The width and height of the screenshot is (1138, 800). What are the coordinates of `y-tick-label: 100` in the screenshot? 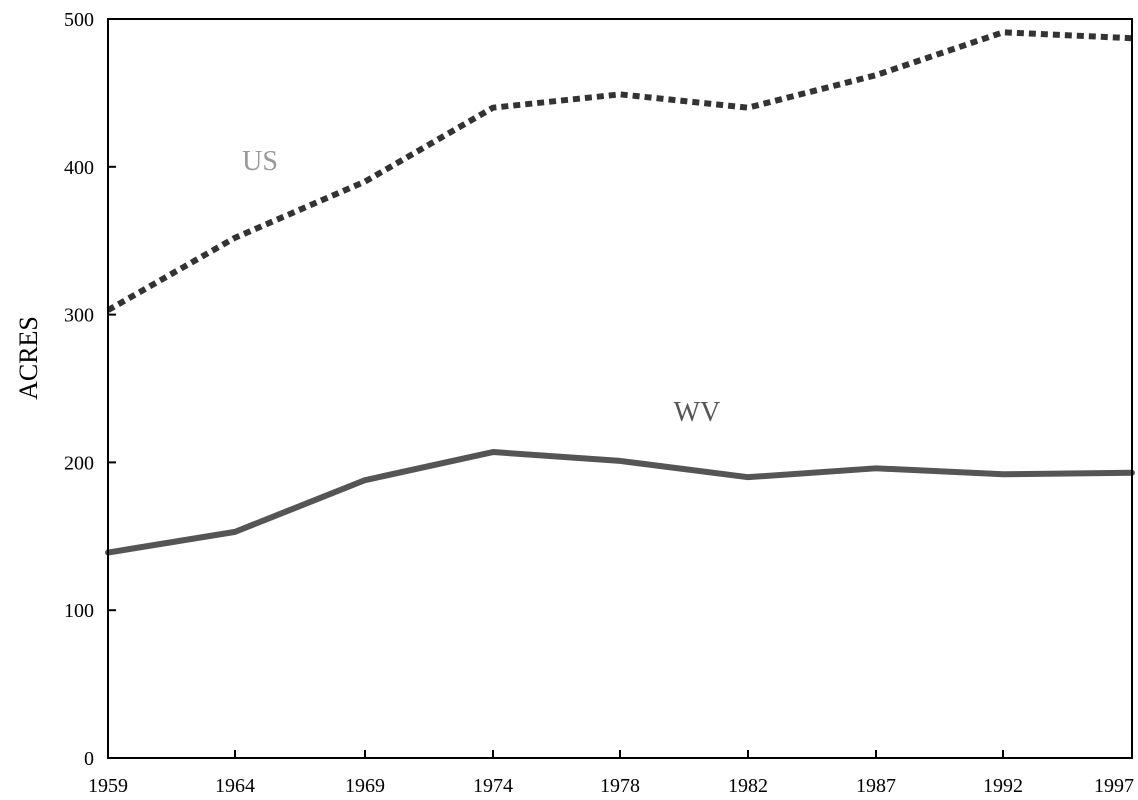 It's located at (79, 611).